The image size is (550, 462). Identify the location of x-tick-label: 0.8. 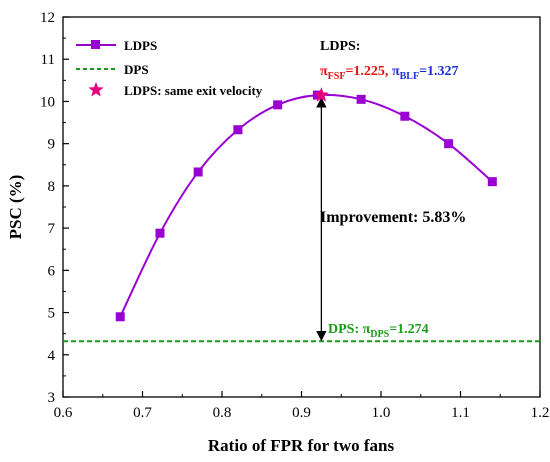
(222, 413).